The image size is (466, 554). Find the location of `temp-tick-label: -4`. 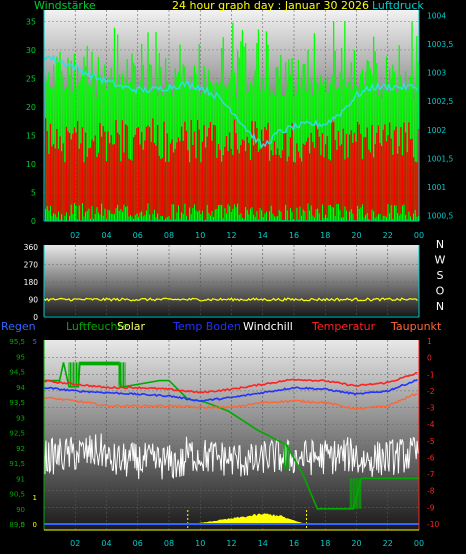

temp-tick-label: -4 is located at coordinates (431, 424).